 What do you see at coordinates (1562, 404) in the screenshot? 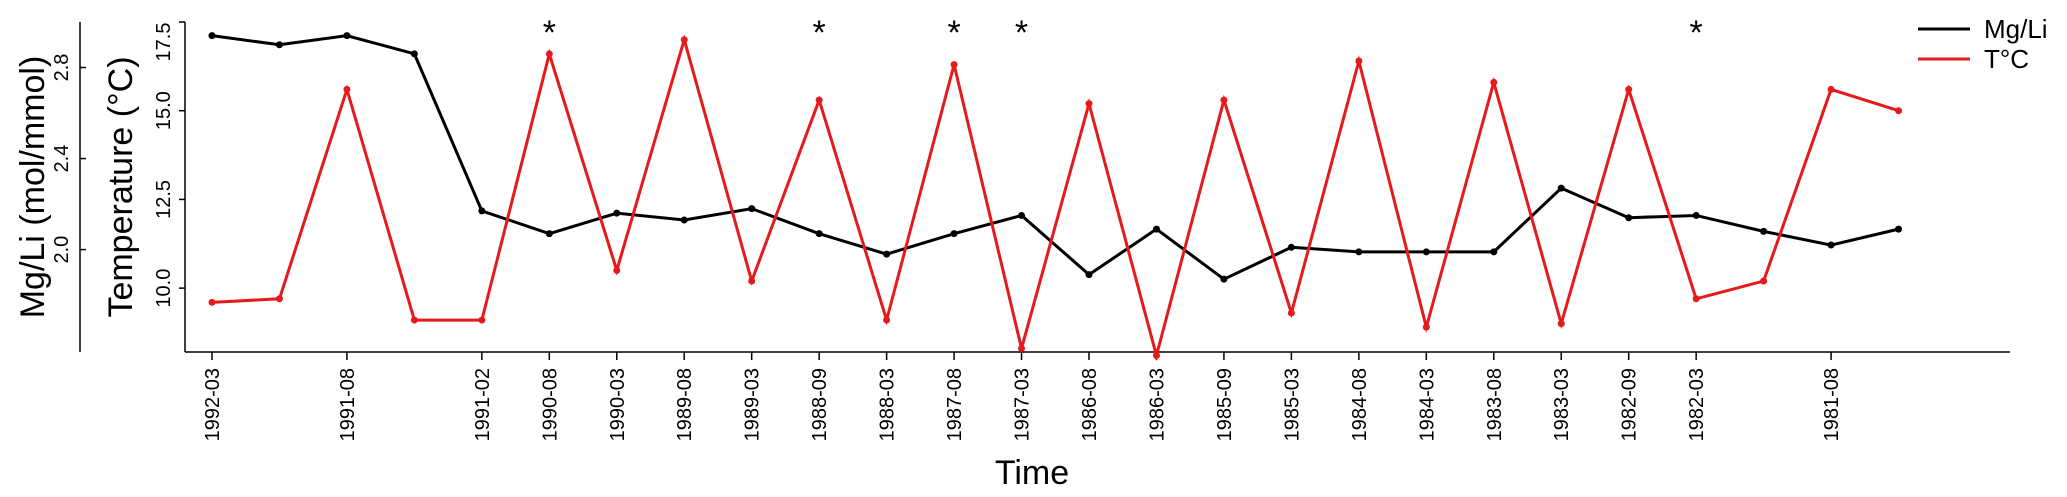
I see `x-tick-label: 1983-03` at bounding box center [1562, 404].